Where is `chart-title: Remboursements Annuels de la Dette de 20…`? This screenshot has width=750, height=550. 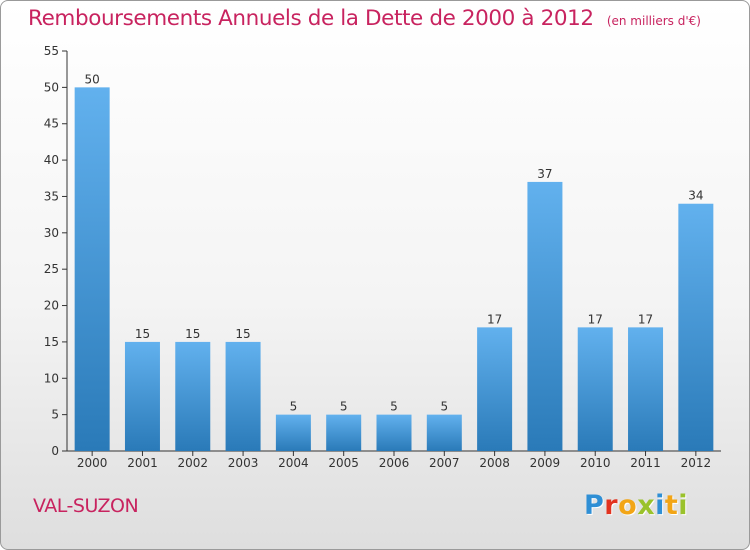 chart-title: Remboursements Annuels de la Dette de 20… is located at coordinates (311, 18).